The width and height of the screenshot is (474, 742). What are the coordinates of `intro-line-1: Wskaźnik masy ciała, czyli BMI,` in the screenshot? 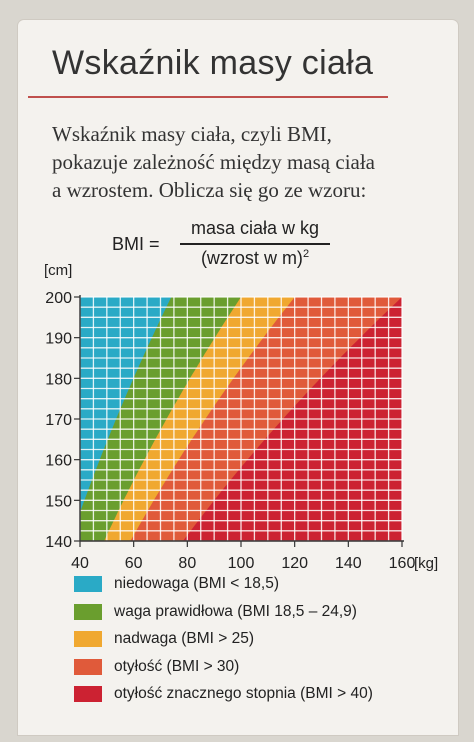 It's located at (192, 134).